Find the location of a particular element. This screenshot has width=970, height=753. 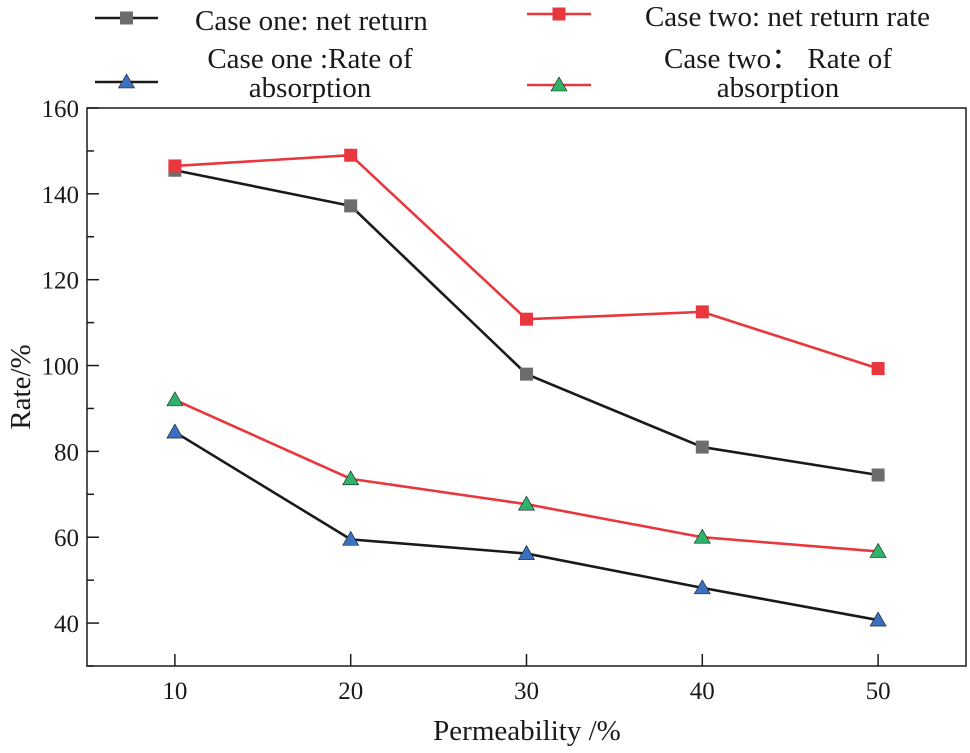

y-axis-title: Rate/% is located at coordinates (21, 386).